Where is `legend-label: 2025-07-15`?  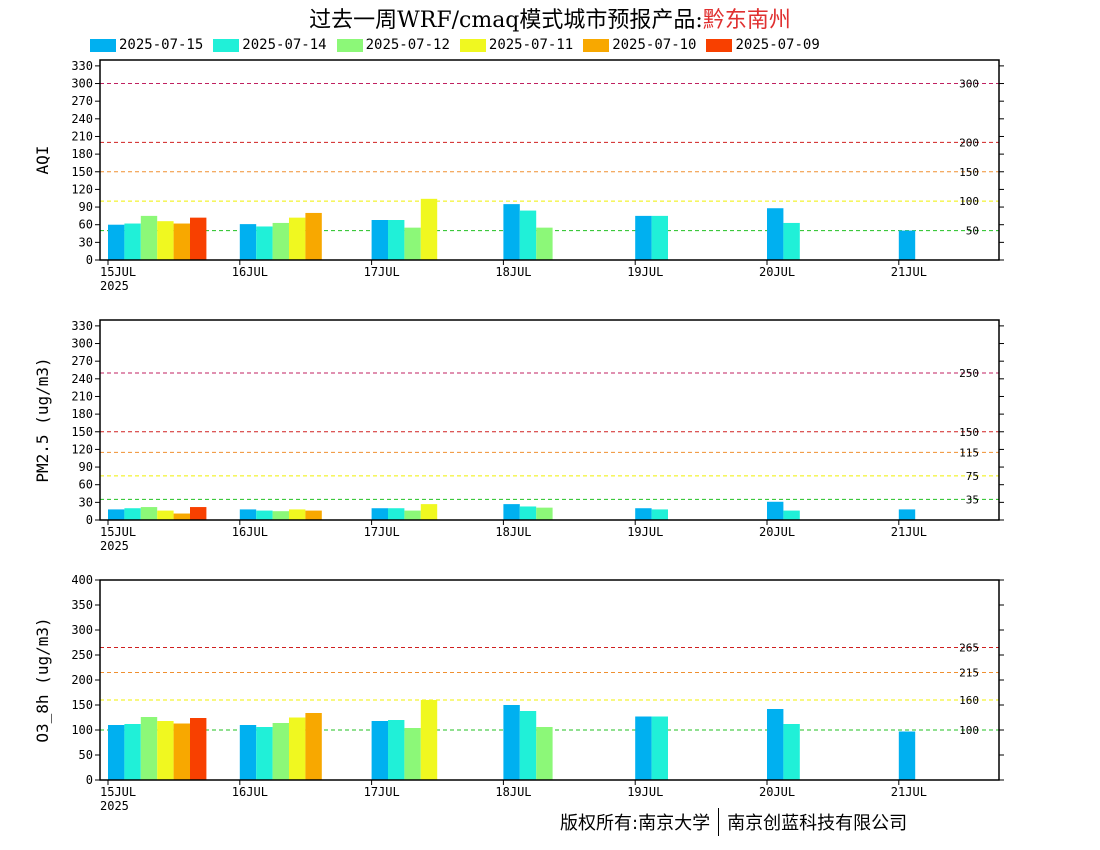
legend-label: 2025-07-15 is located at coordinates (161, 45).